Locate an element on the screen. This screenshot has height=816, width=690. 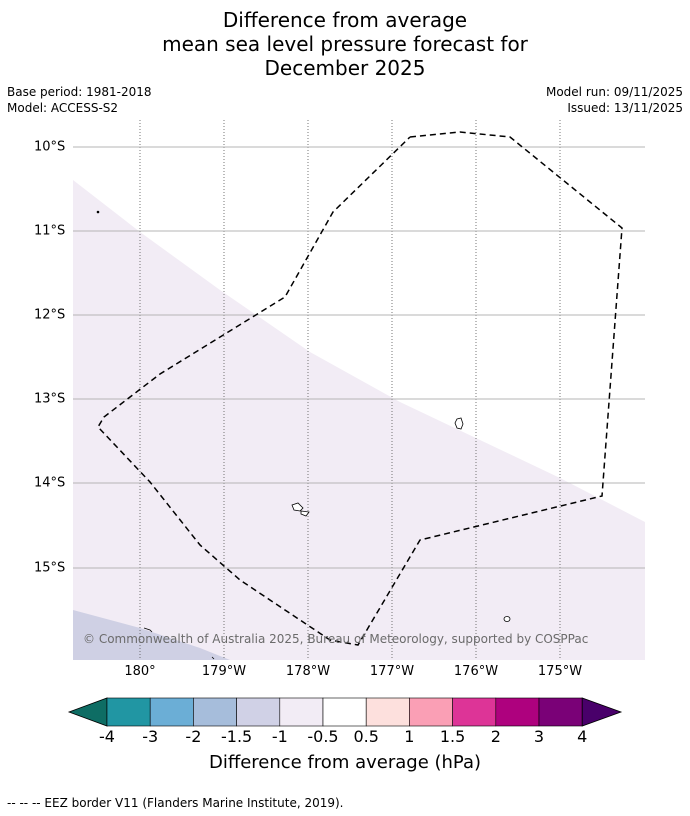
meta-left: Base period: 1981-2018 Model: ACCESS-S2 is located at coordinates (79, 100).